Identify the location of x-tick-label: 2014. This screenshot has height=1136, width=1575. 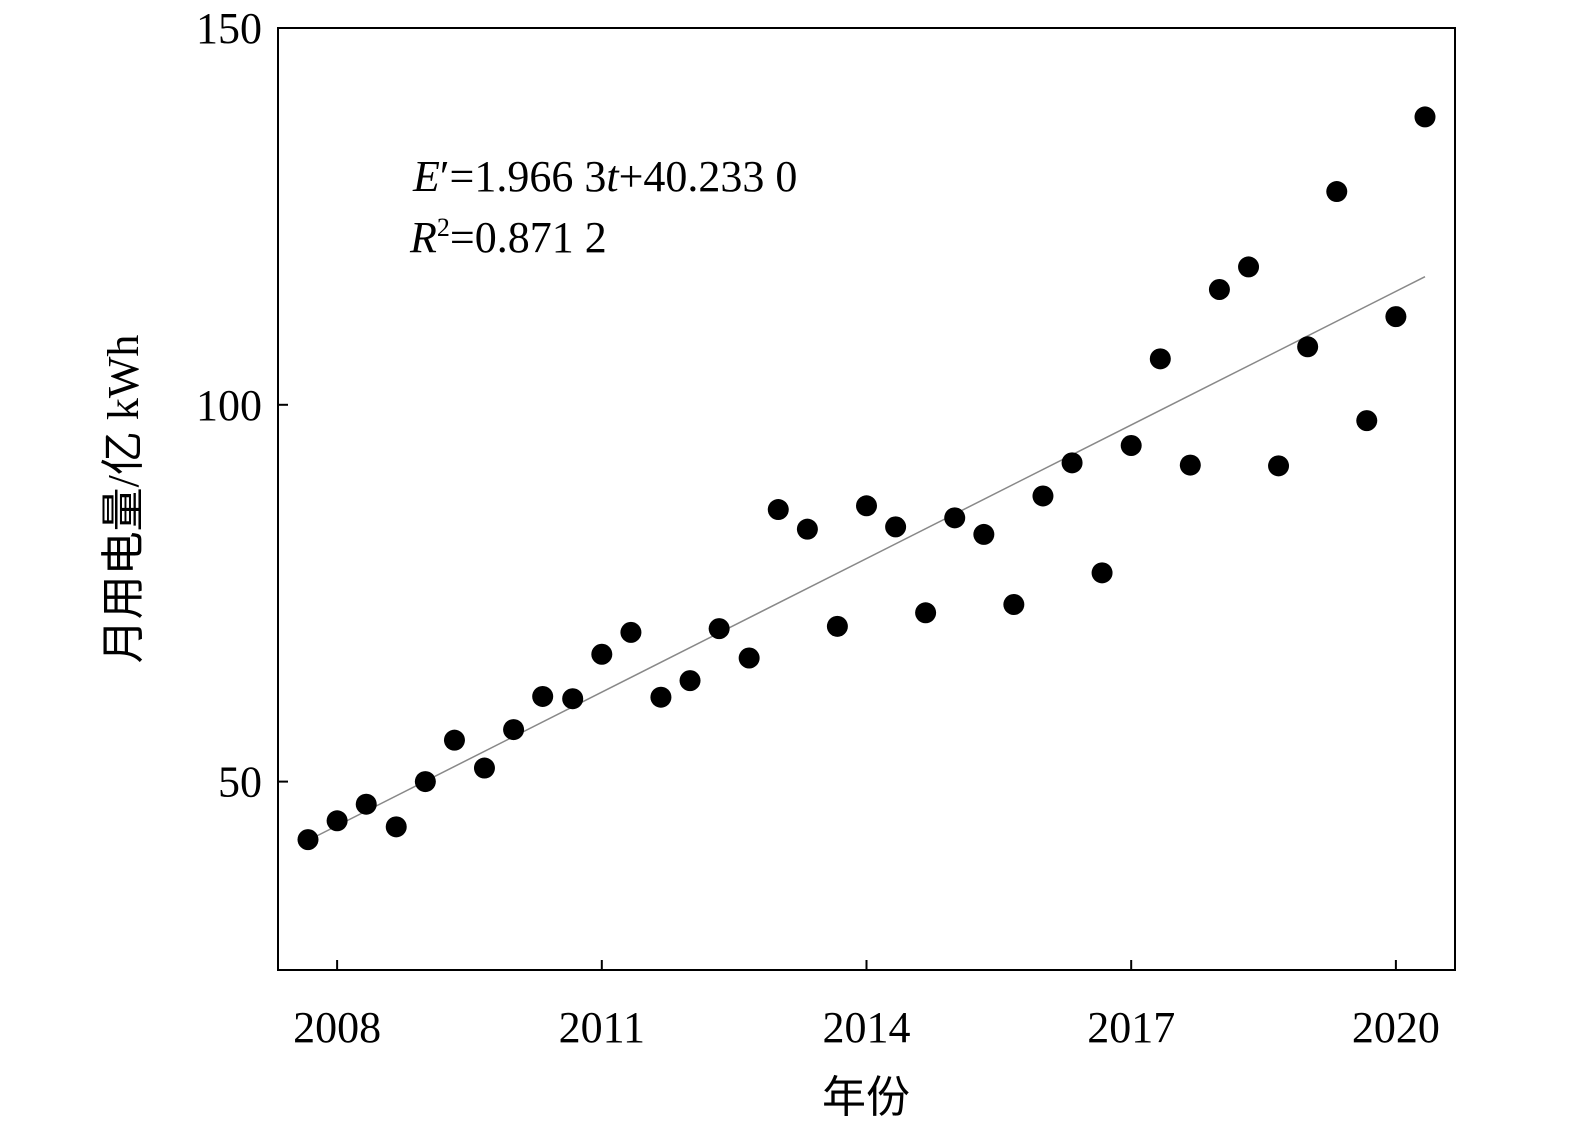
(867, 1027).